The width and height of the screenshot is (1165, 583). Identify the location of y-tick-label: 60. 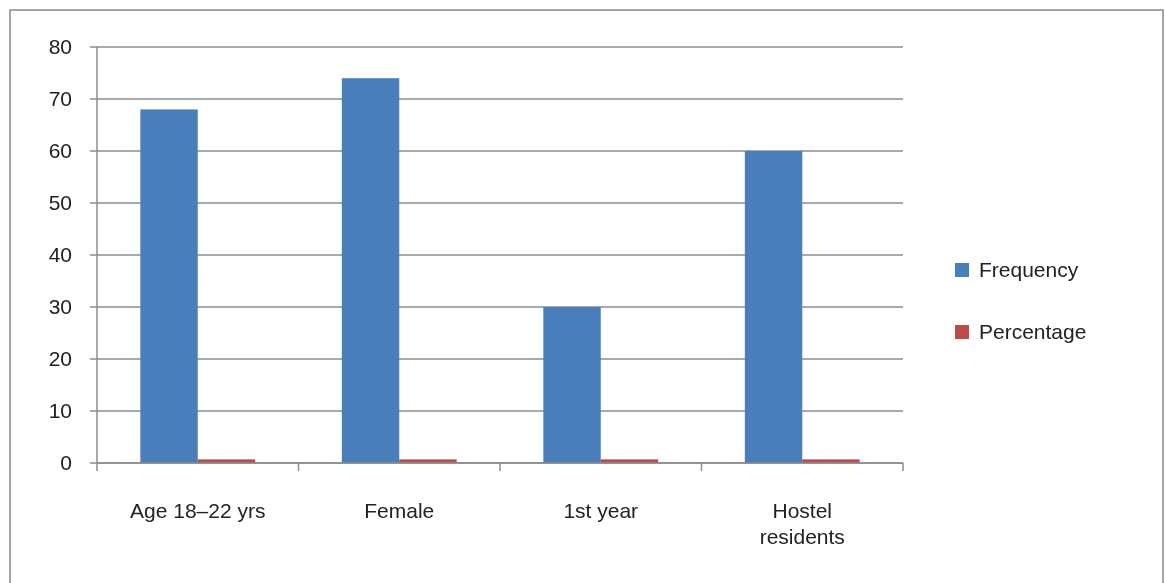
(60, 151).